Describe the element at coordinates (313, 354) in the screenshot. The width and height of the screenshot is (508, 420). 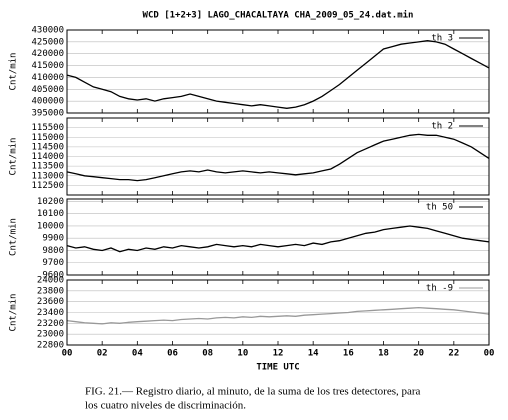
I see `x-tick-label: 14` at that location.